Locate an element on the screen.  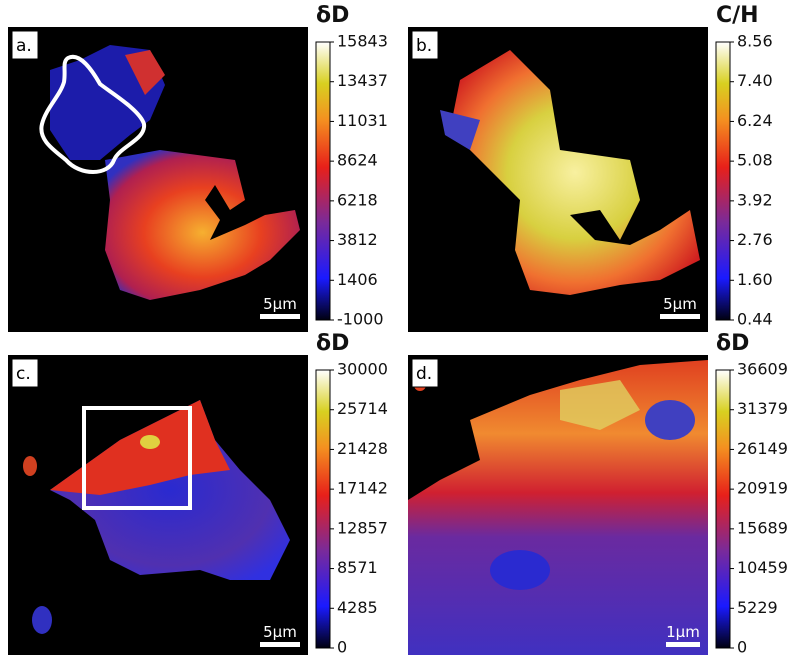
colorbar-title: C/H is located at coordinates (737, 15).